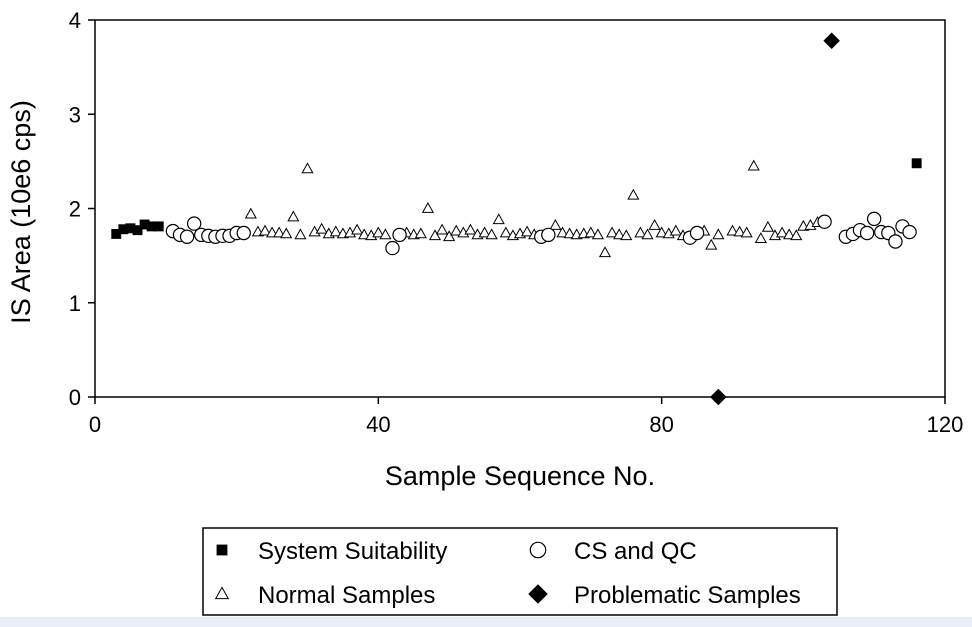  I want to click on y-tick-label: 4, so click(75, 20).